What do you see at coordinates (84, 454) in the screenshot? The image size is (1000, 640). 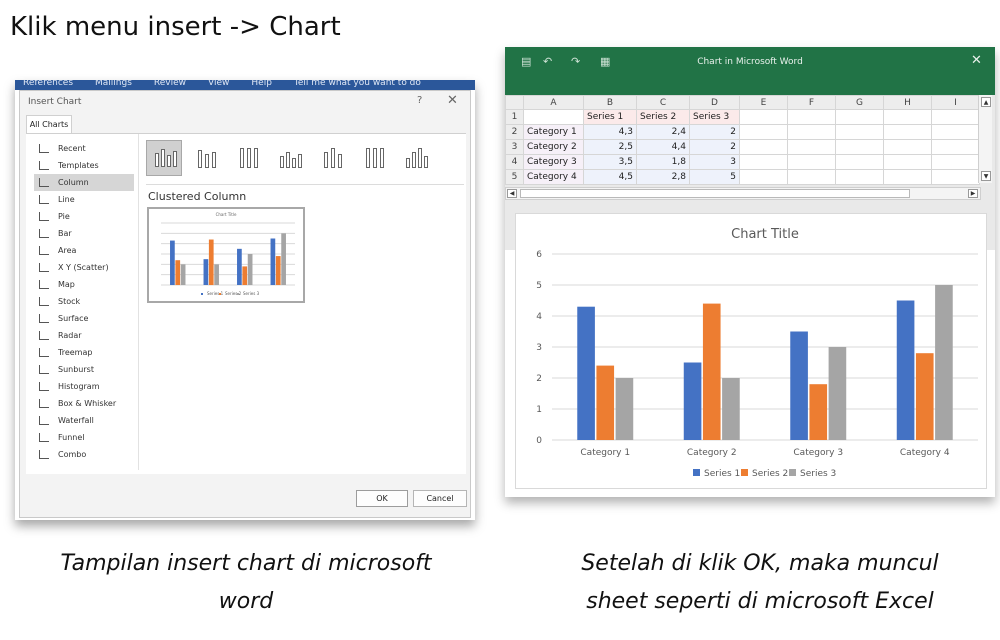 I see `chart-category-item: Combo` at bounding box center [84, 454].